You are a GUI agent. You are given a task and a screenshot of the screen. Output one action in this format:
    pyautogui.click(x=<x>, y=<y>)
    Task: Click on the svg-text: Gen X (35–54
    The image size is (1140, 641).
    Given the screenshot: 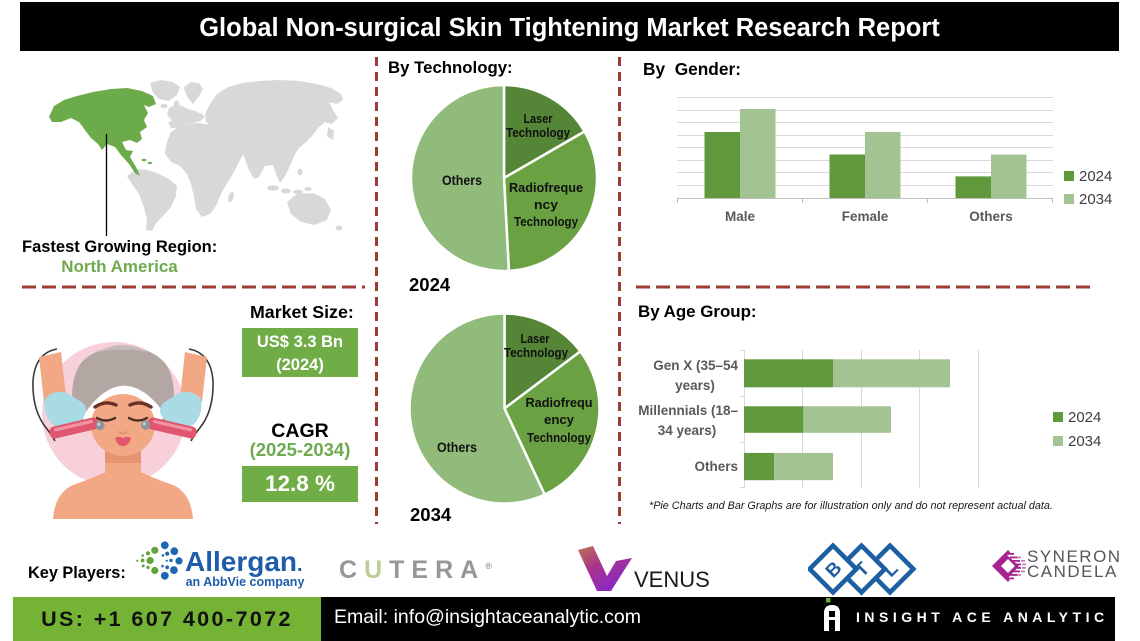 What is the action you would take?
    pyautogui.click(x=695, y=365)
    